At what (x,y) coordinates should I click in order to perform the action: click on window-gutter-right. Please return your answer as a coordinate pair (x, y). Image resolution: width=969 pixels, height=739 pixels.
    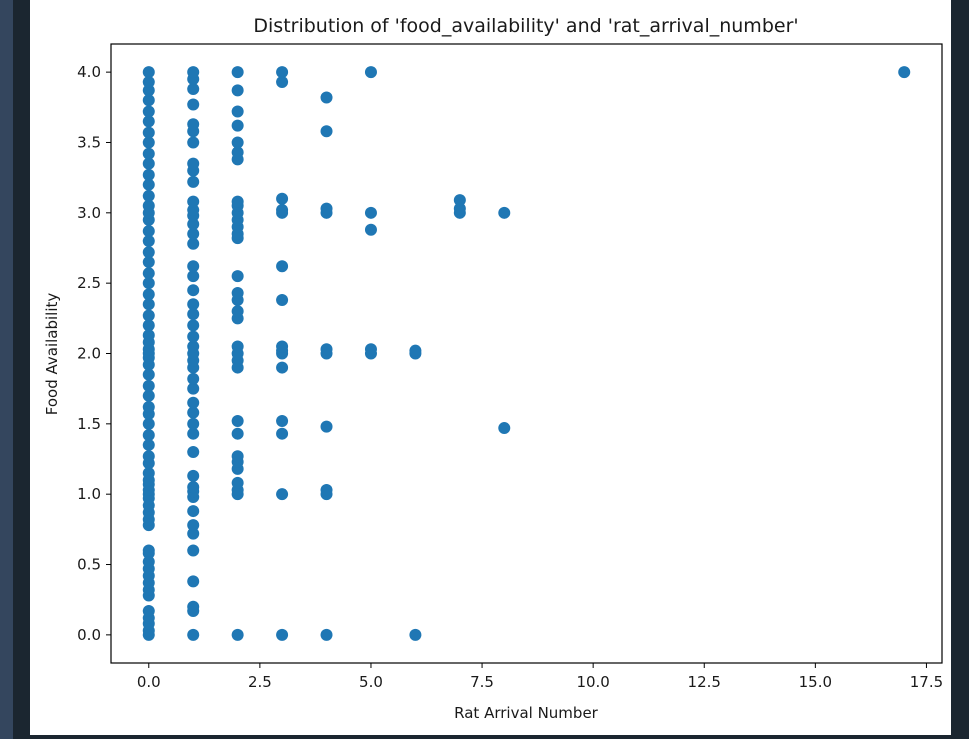
    Looking at the image, I should click on (960, 369).